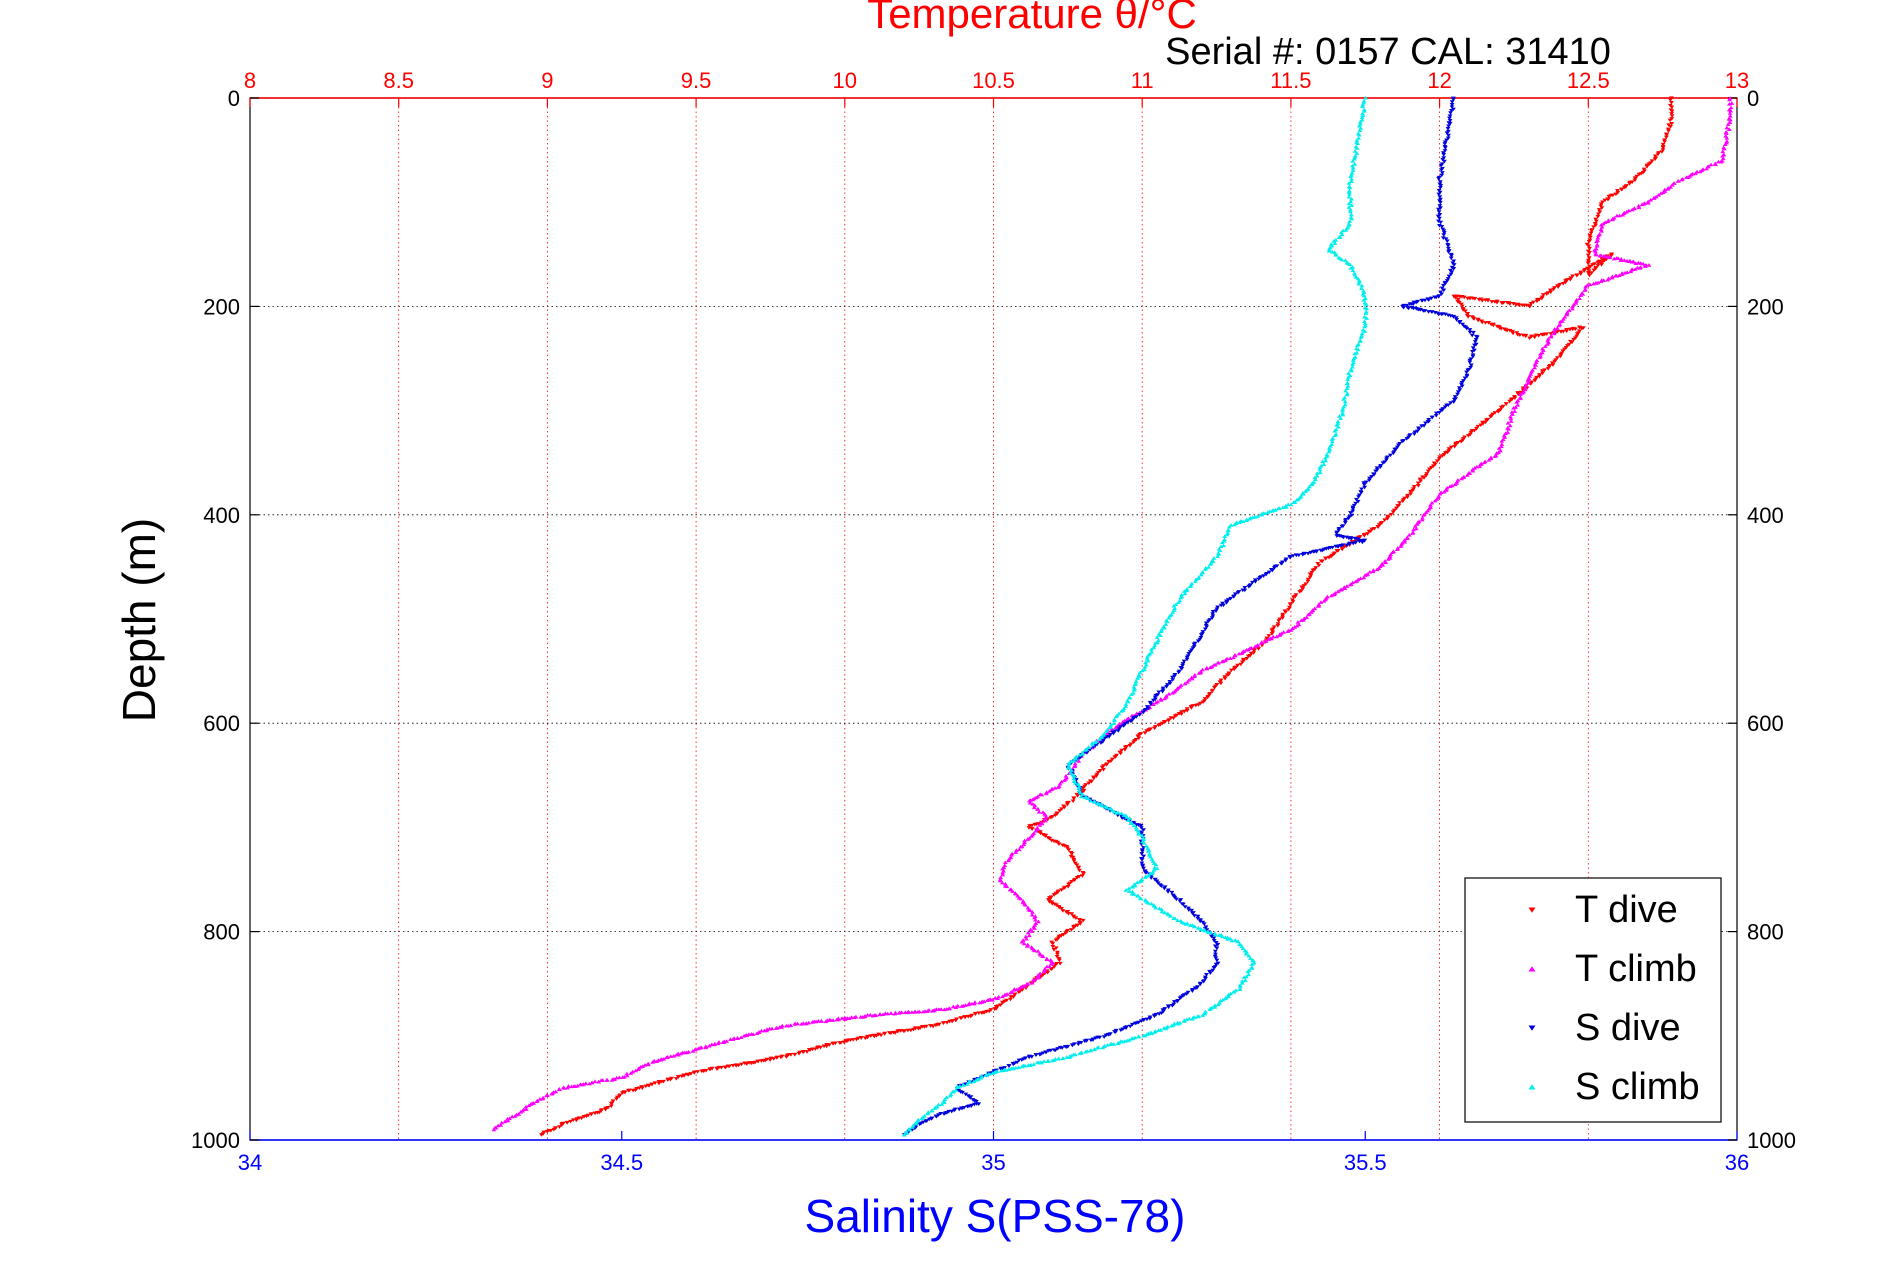 This screenshot has width=1891, height=1262. What do you see at coordinates (250, 80) in the screenshot?
I see `top-tick-label: 8` at bounding box center [250, 80].